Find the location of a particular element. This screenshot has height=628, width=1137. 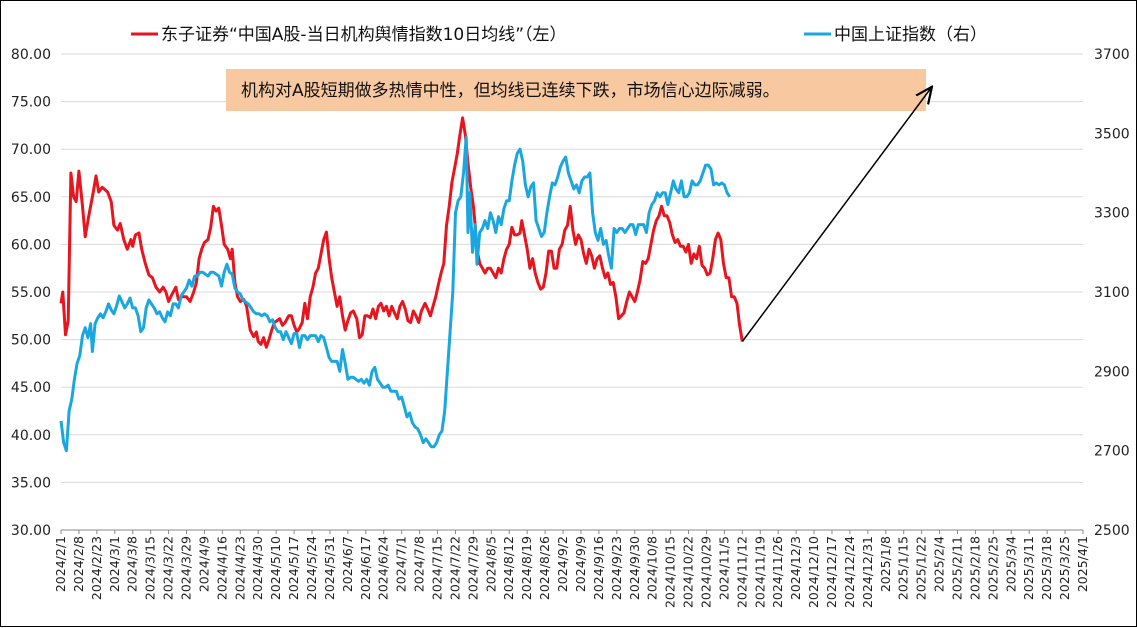

x-tick-label: 2024/5/10 is located at coordinates (275, 568).